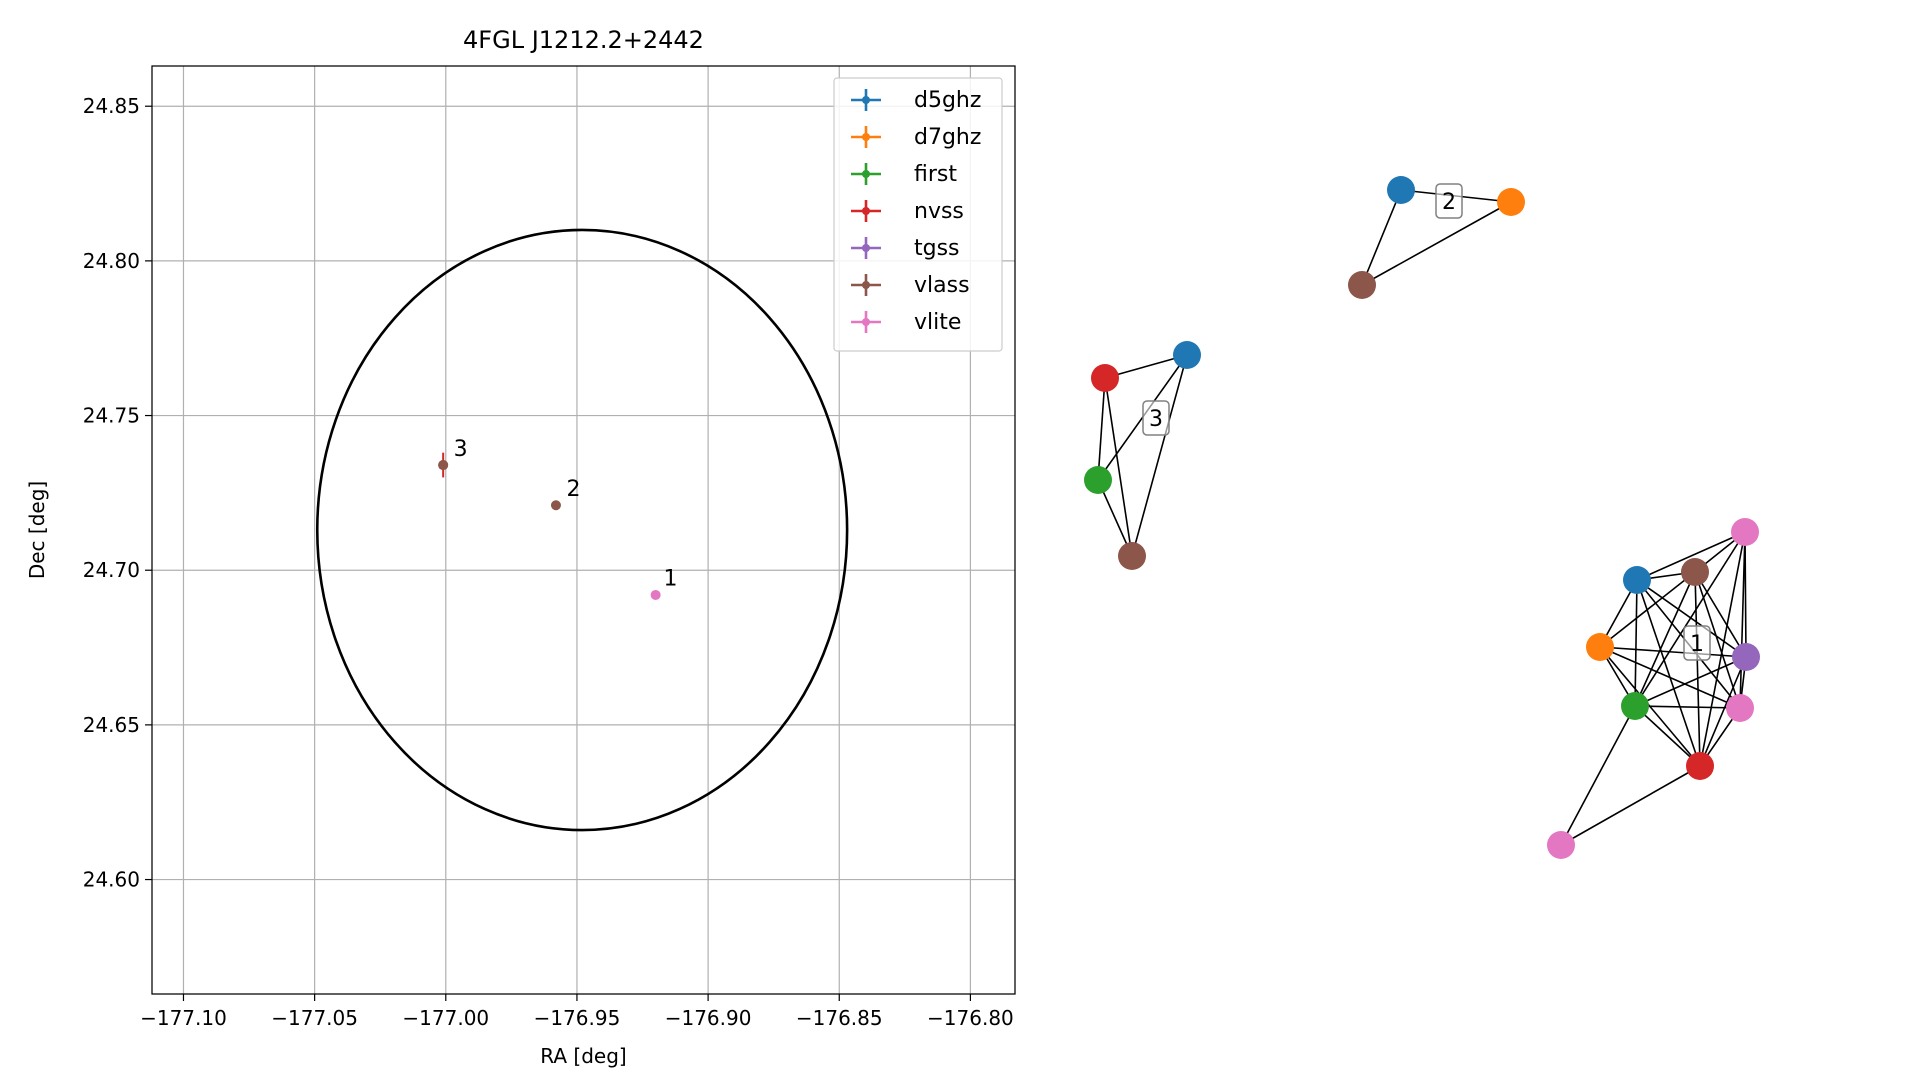  I want to click on legend-item-tgss: tgss, so click(905, 248).